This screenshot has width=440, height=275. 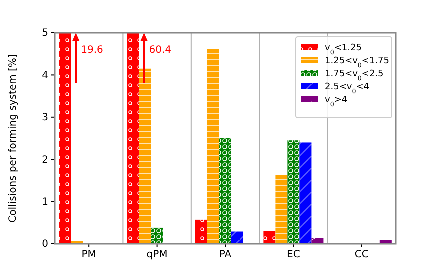 I want to click on legend-label: v$_{0}$>4, so click(x=336, y=102).